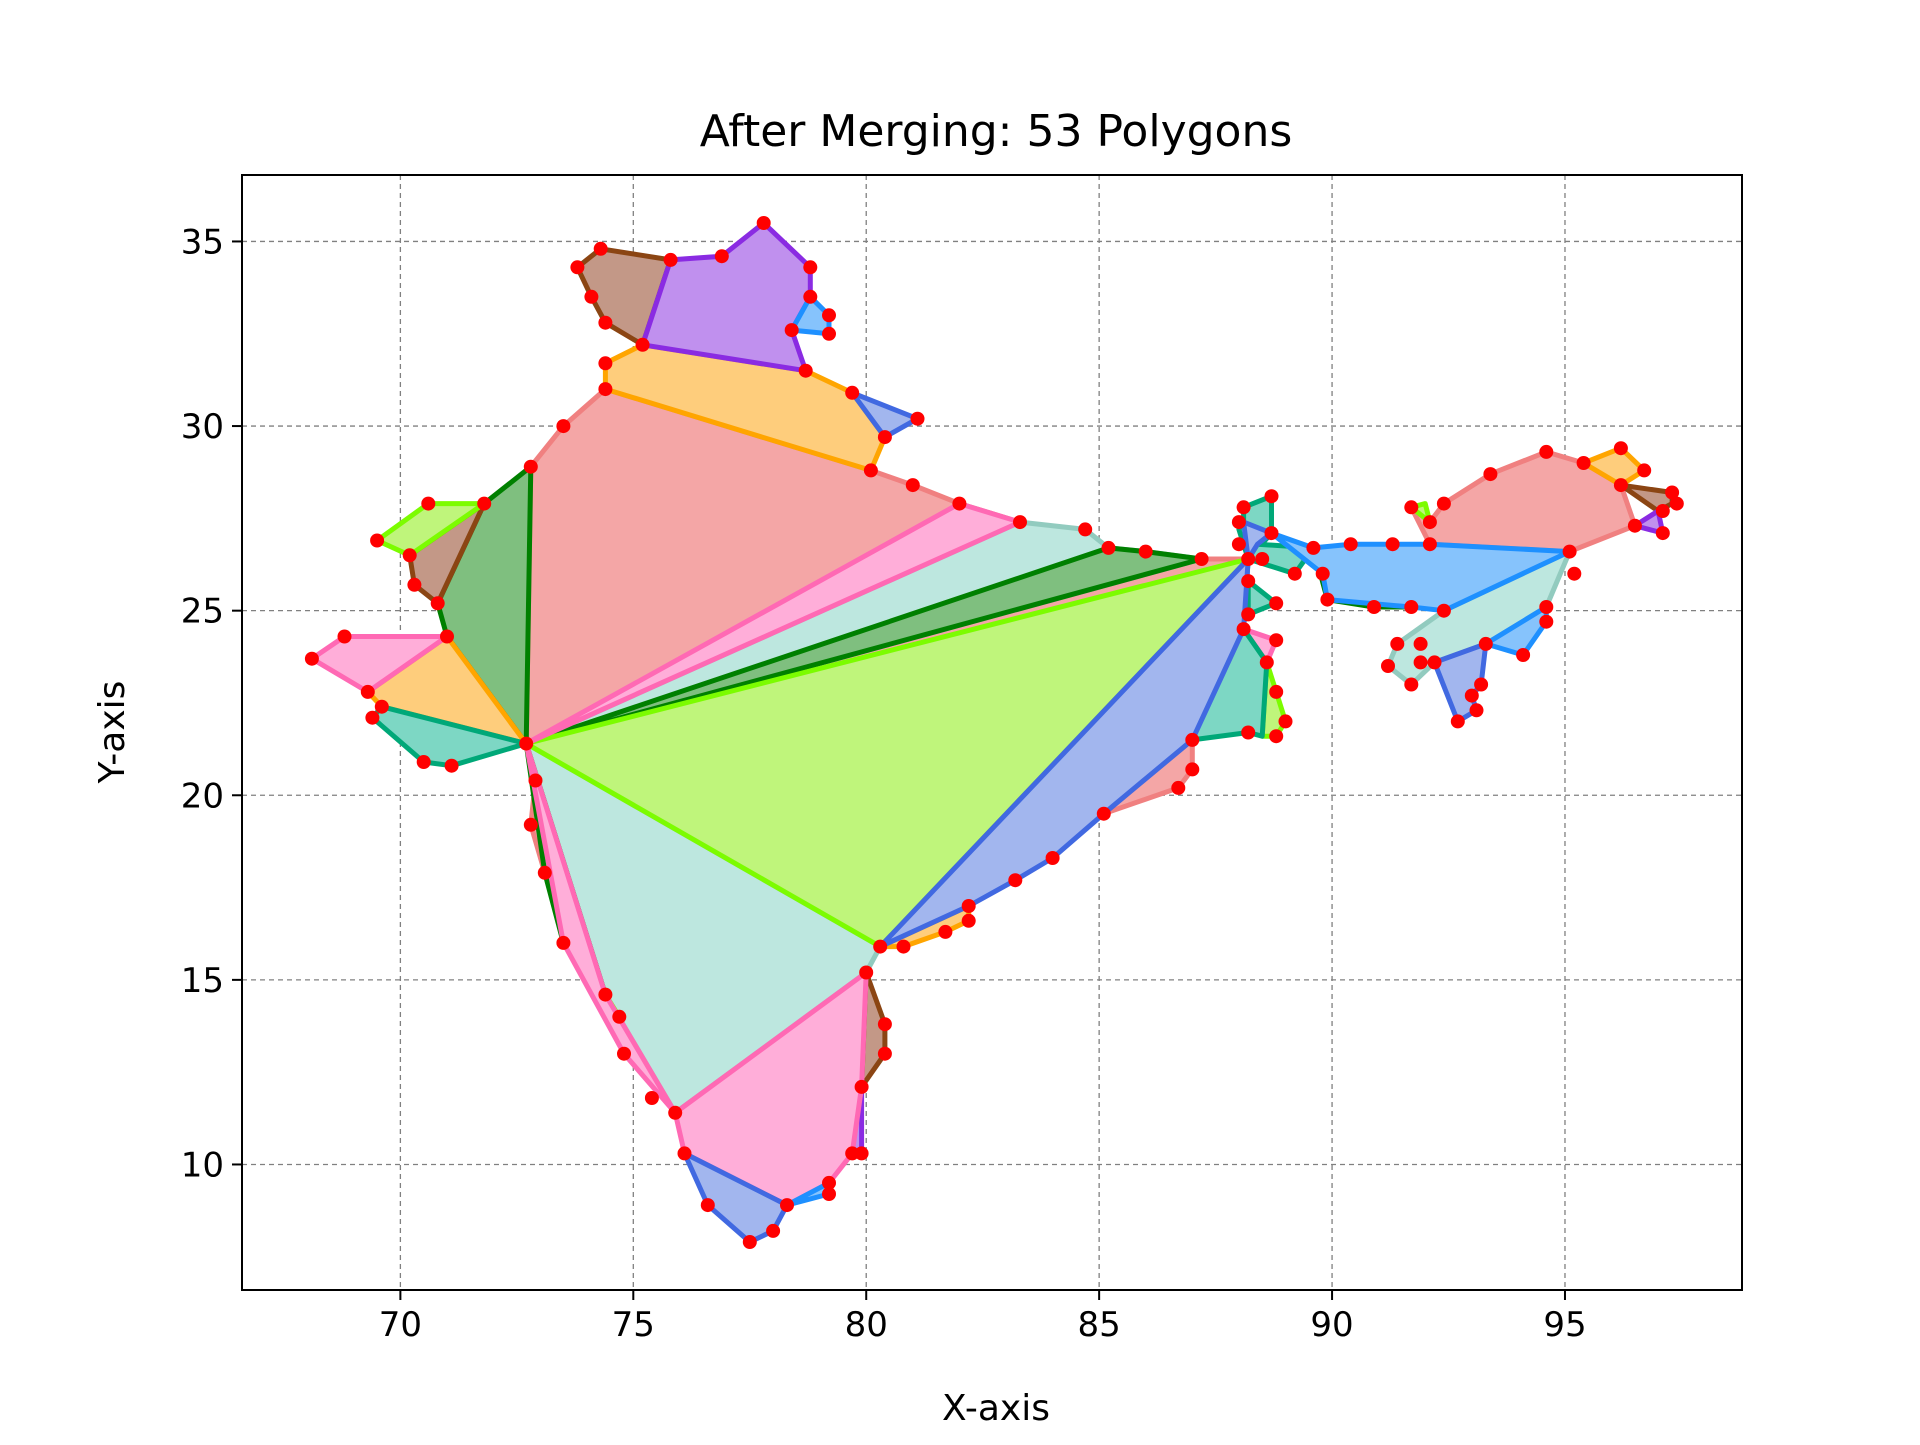 The height and width of the screenshot is (1445, 1920). Describe the element at coordinates (202, 796) in the screenshot. I see `y-tick-label: 20` at that location.